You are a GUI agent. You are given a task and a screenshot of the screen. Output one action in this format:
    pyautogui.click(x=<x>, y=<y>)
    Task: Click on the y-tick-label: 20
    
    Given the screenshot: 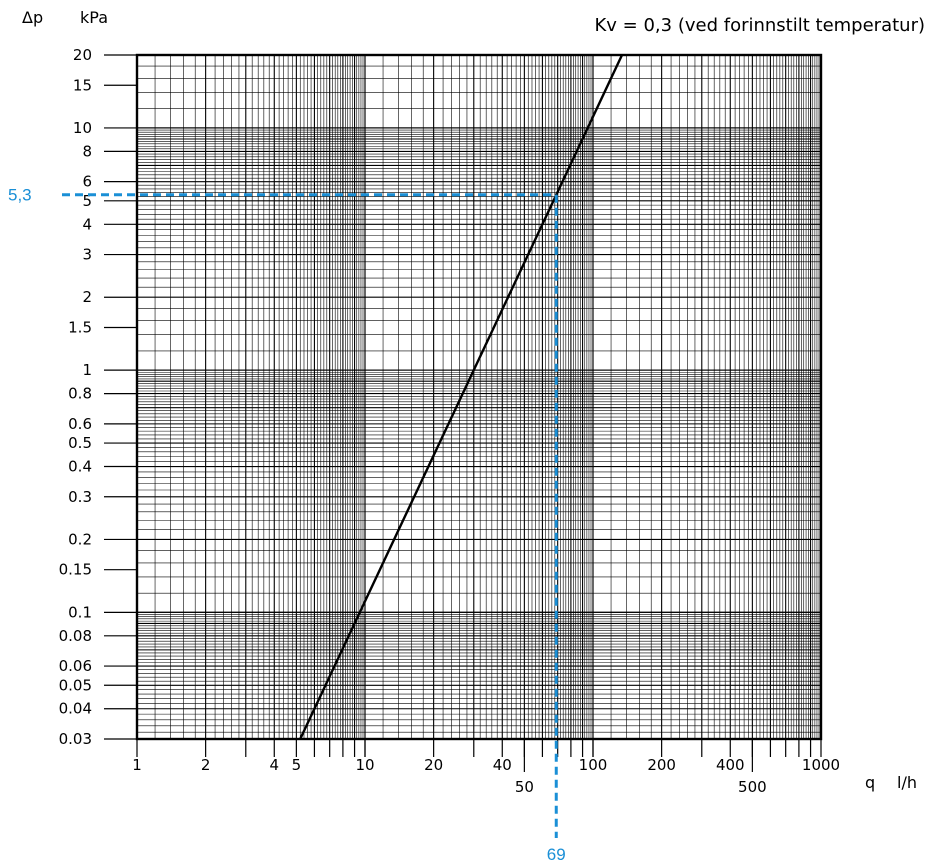 What is the action you would take?
    pyautogui.click(x=82, y=55)
    